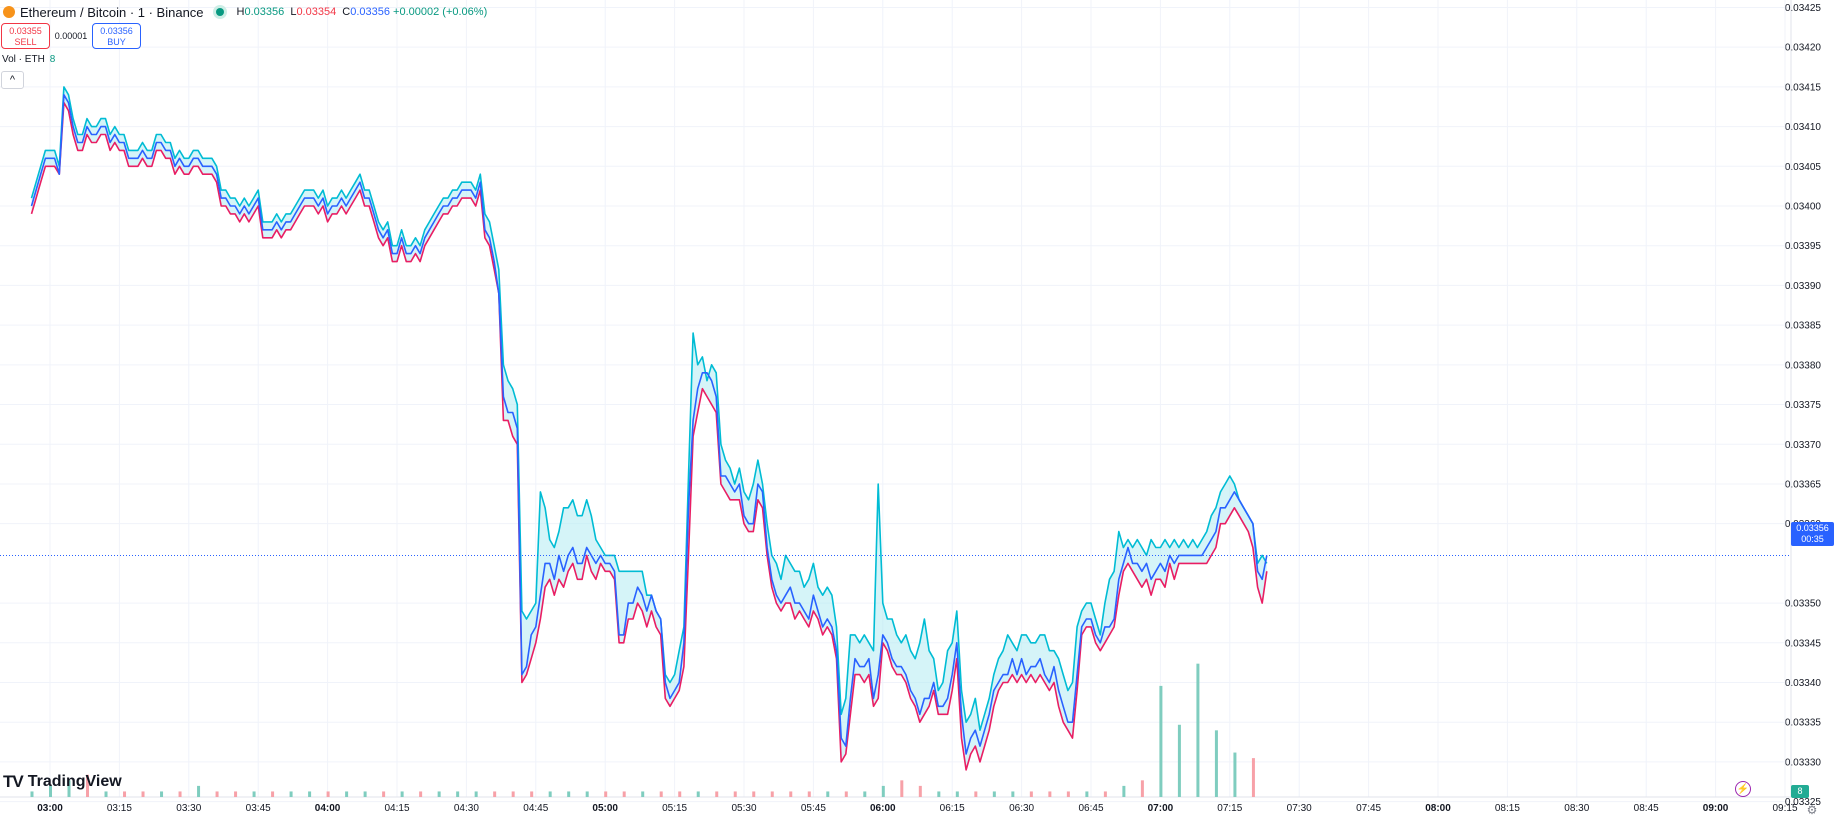  Describe the element at coordinates (1803, 802) in the screenshot. I see `y-axis-tick-label: 0.03325` at that location.